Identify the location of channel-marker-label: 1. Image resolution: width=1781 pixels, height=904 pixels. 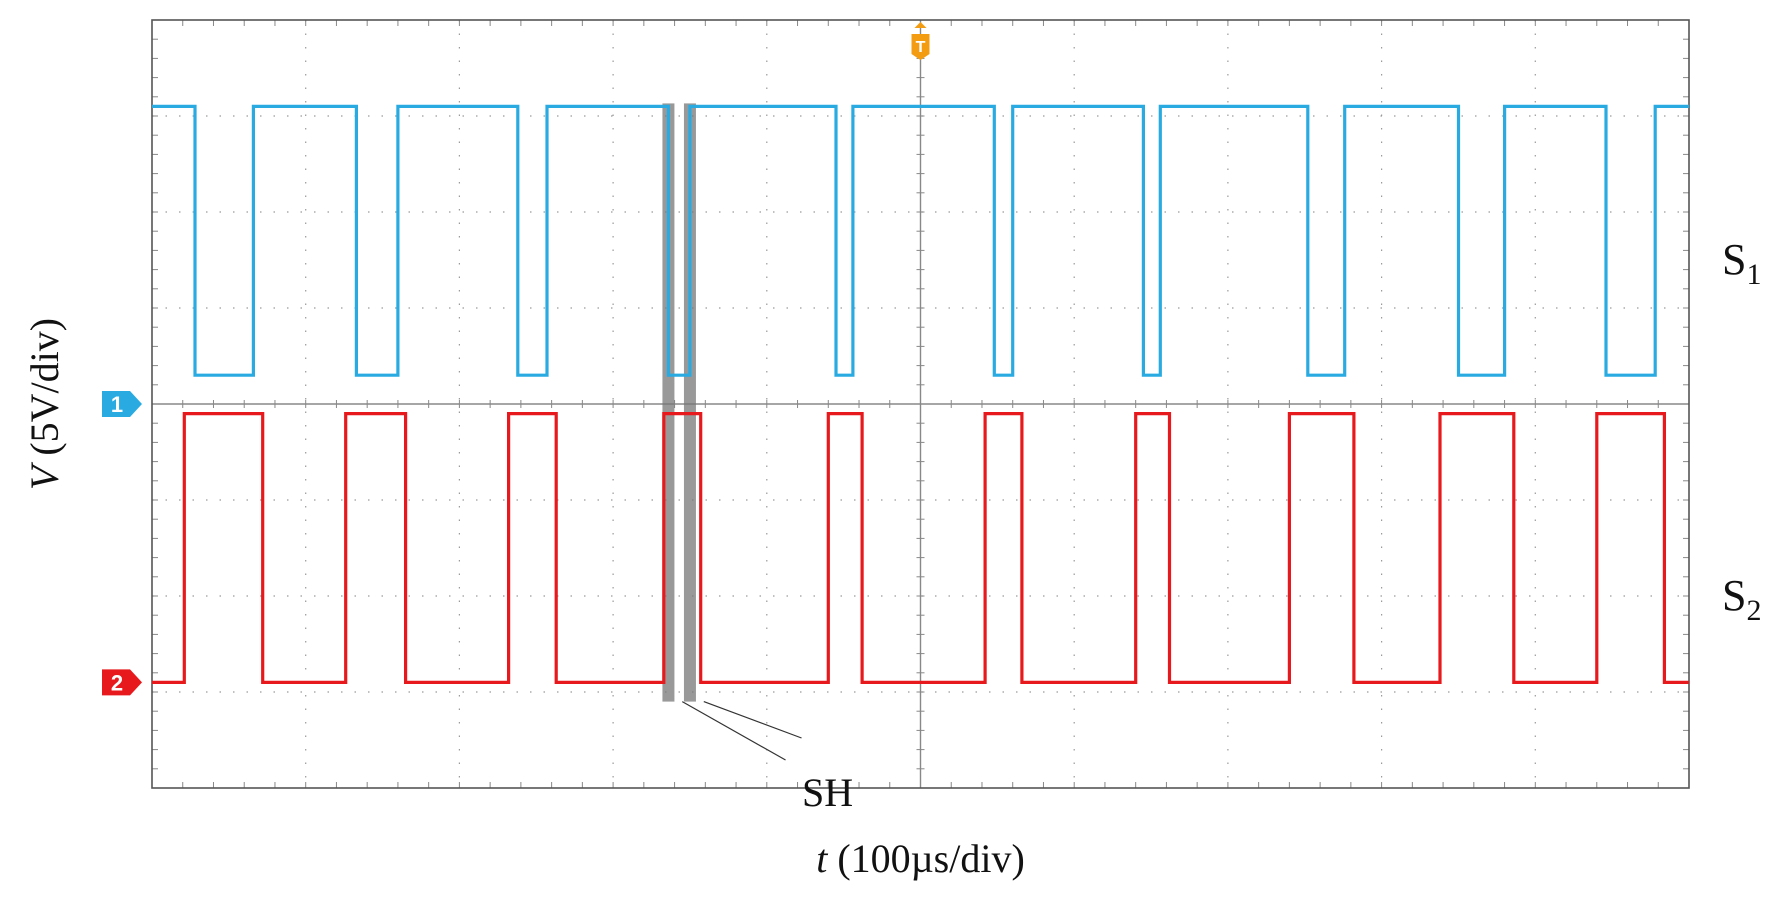
(117, 404).